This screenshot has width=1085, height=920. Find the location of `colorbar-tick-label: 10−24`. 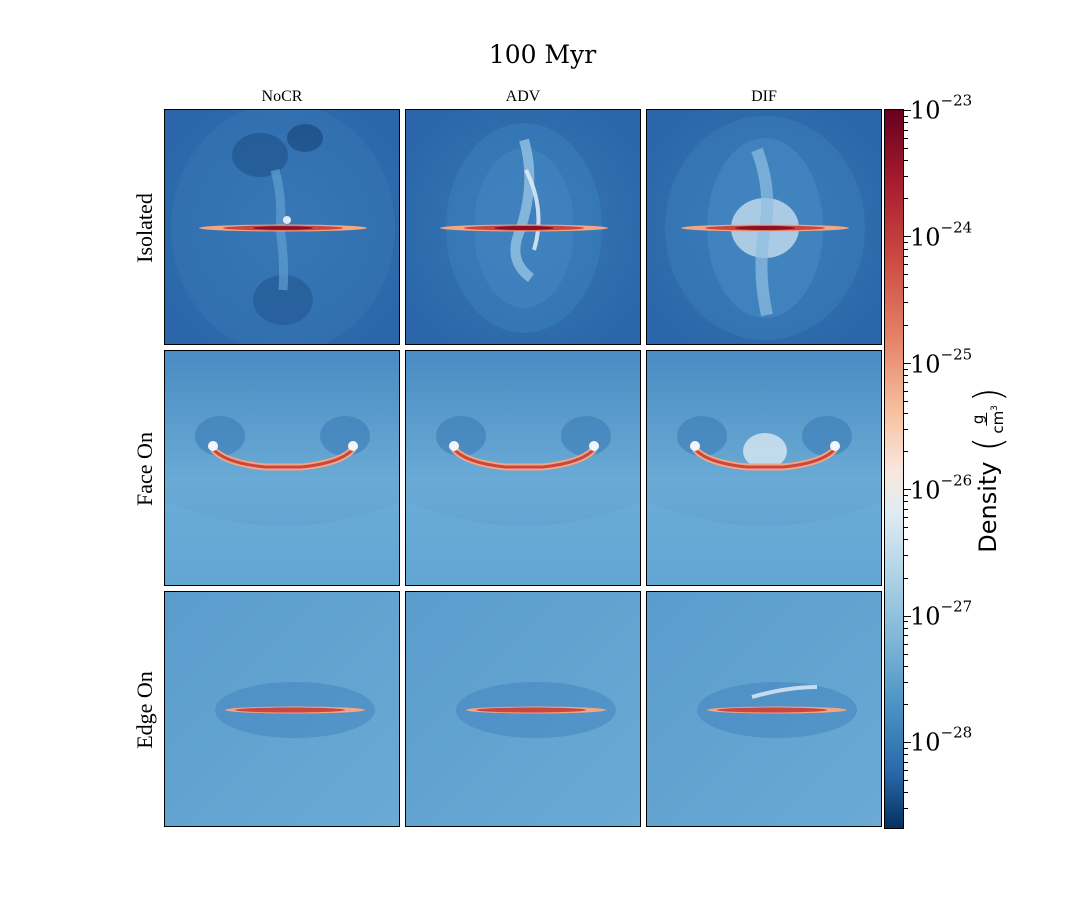

colorbar-tick-label: 10−24 is located at coordinates (941, 235).